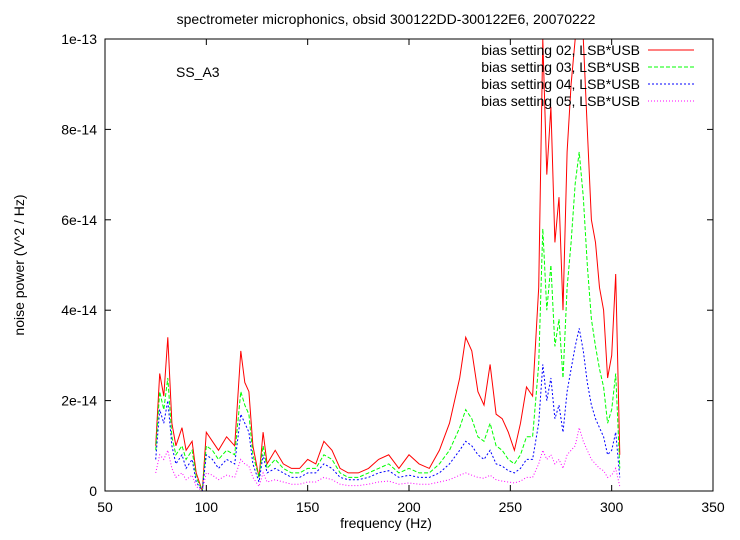 This screenshot has width=740, height=540. Describe the element at coordinates (79, 129) in the screenshot. I see `y-tick-label: 8e-14` at that location.